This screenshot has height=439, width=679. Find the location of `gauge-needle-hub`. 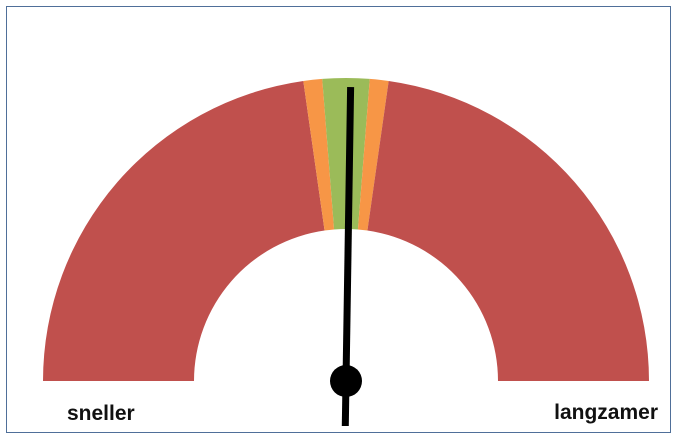

gauge-needle-hub is located at coordinates (346, 381).